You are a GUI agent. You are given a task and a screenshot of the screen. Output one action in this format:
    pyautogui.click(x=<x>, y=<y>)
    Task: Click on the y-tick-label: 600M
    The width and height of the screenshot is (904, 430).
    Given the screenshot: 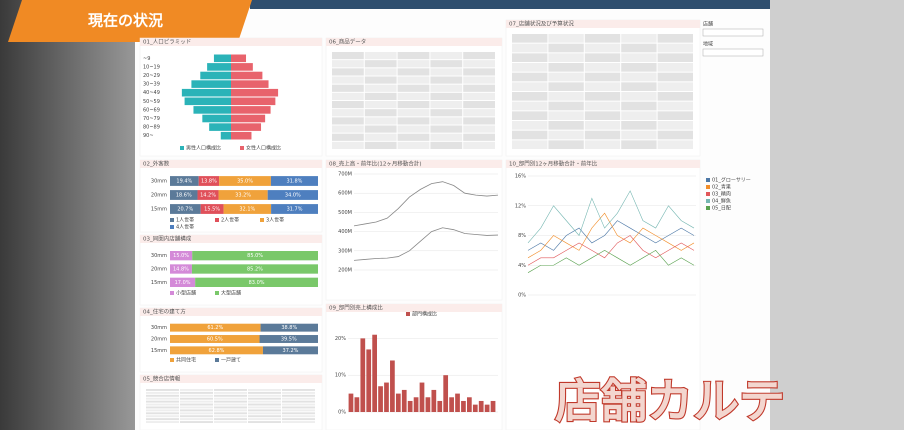 What is the action you would take?
    pyautogui.click(x=345, y=194)
    